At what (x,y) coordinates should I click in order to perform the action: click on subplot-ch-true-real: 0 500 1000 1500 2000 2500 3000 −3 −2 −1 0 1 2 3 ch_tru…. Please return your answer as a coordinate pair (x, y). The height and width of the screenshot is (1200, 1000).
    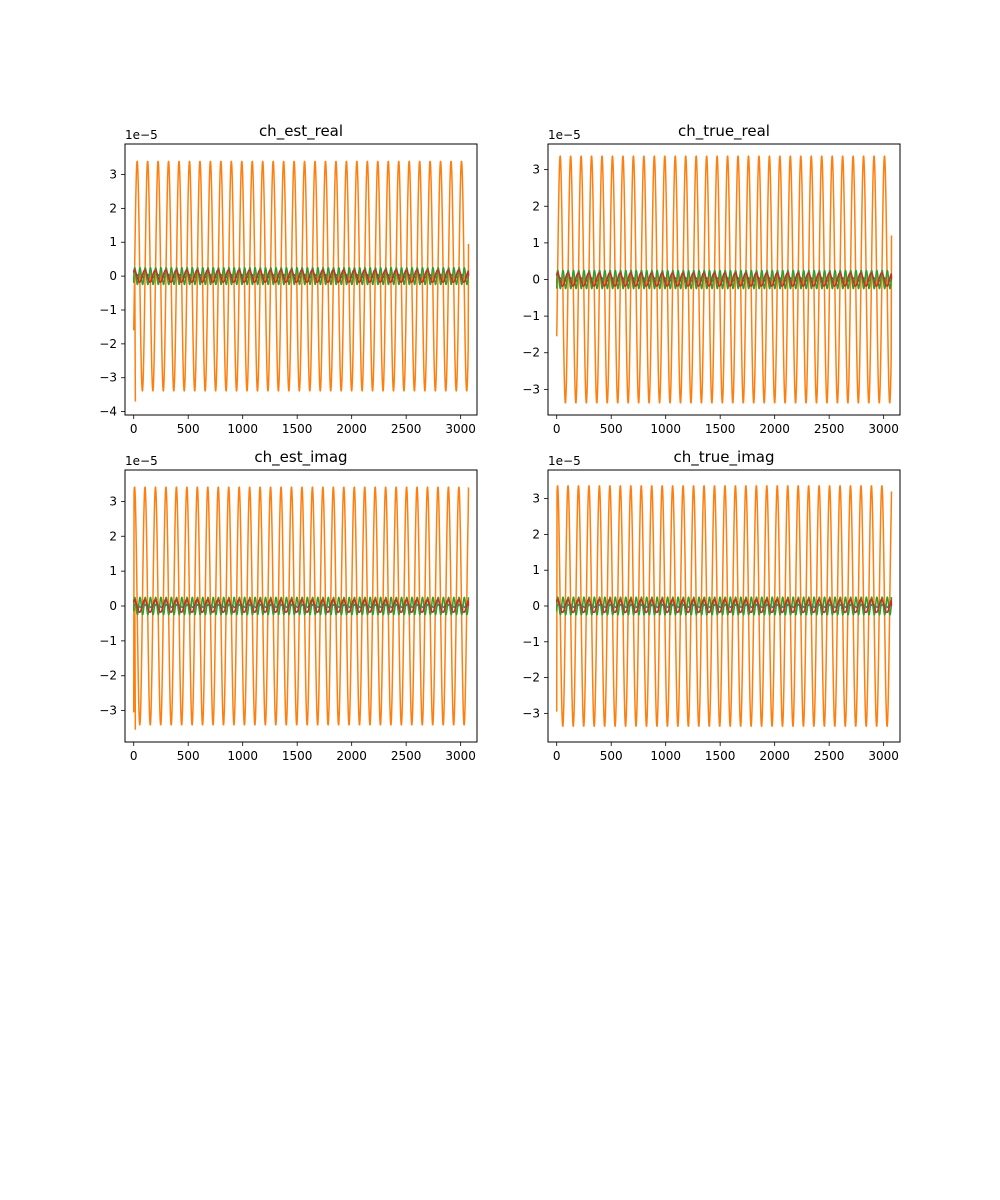
    Looking at the image, I should click on (711, 279).